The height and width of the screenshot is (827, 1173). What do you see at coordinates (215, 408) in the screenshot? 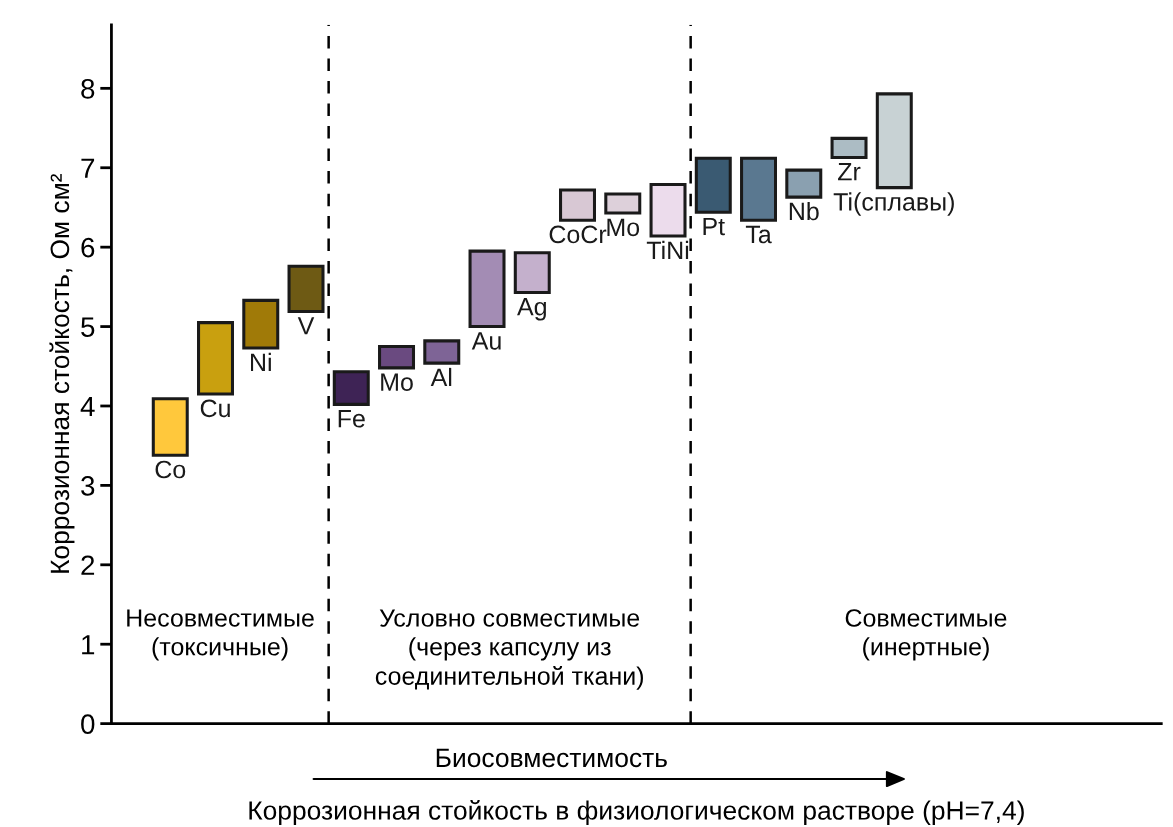
I see `x-tick-label: Cu` at bounding box center [215, 408].